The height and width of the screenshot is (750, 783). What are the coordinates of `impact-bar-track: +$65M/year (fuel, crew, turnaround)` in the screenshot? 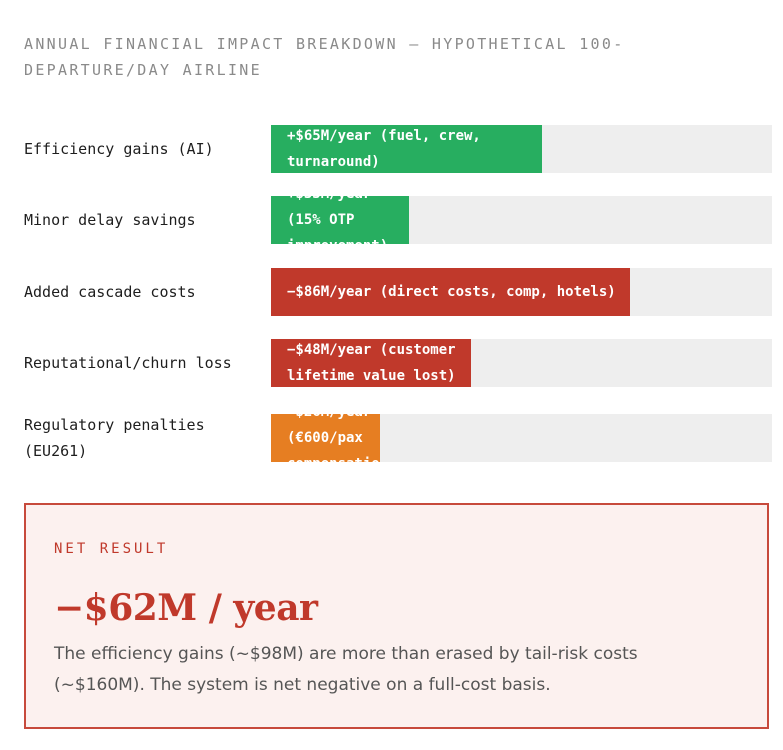 It's located at (521, 149).